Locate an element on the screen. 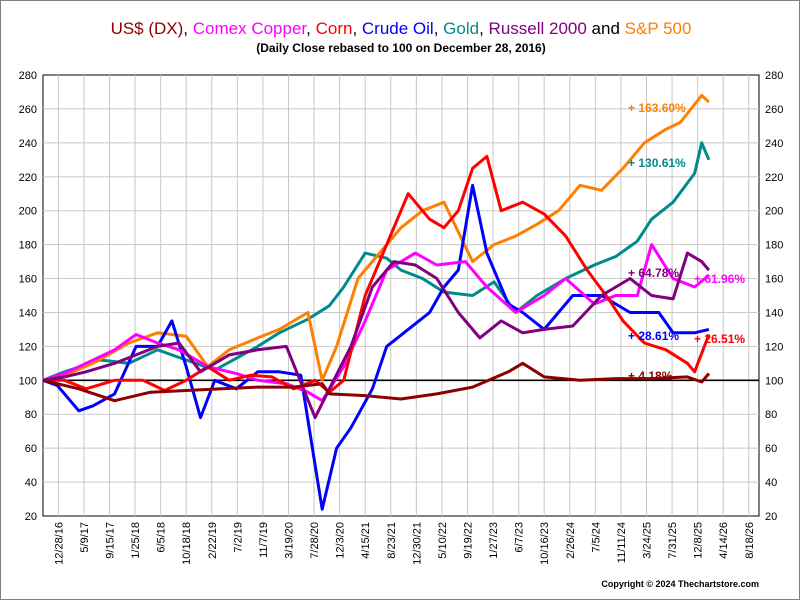 This screenshot has width=800, height=601. series-line is located at coordinates (376, 382).